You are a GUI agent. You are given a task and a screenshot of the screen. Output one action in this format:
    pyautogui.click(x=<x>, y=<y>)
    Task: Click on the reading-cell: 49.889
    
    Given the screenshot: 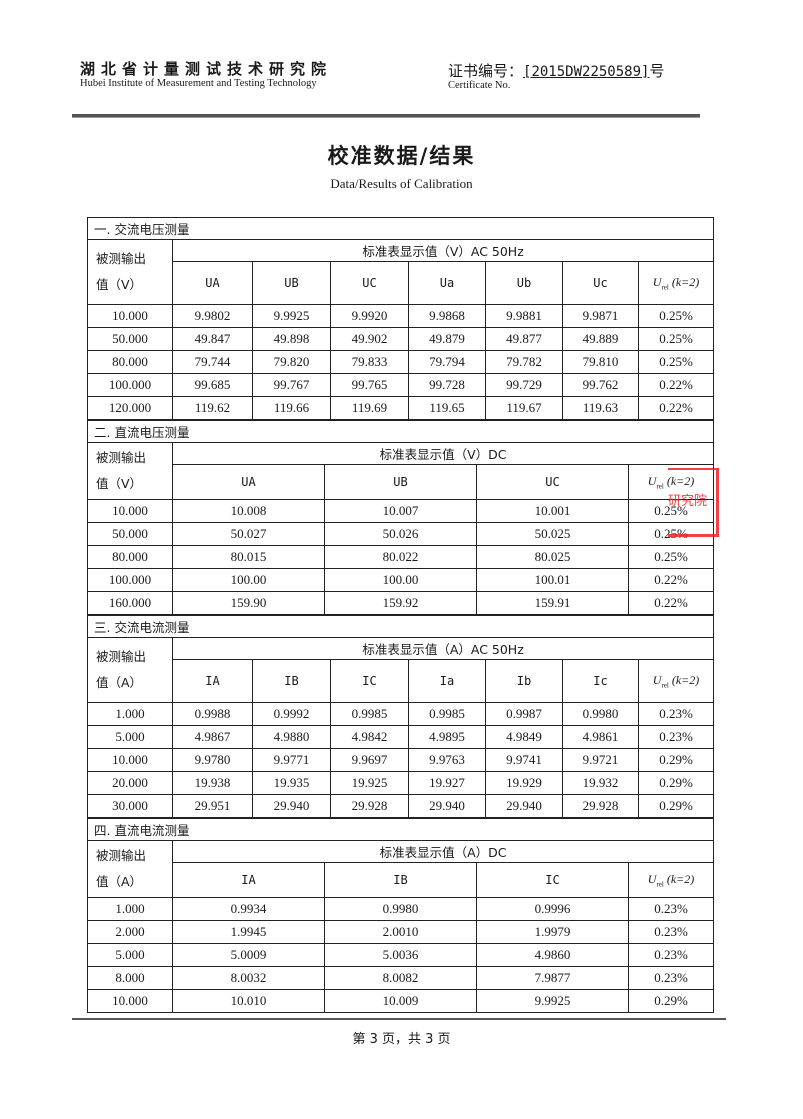 What is the action you would take?
    pyautogui.click(x=600, y=339)
    